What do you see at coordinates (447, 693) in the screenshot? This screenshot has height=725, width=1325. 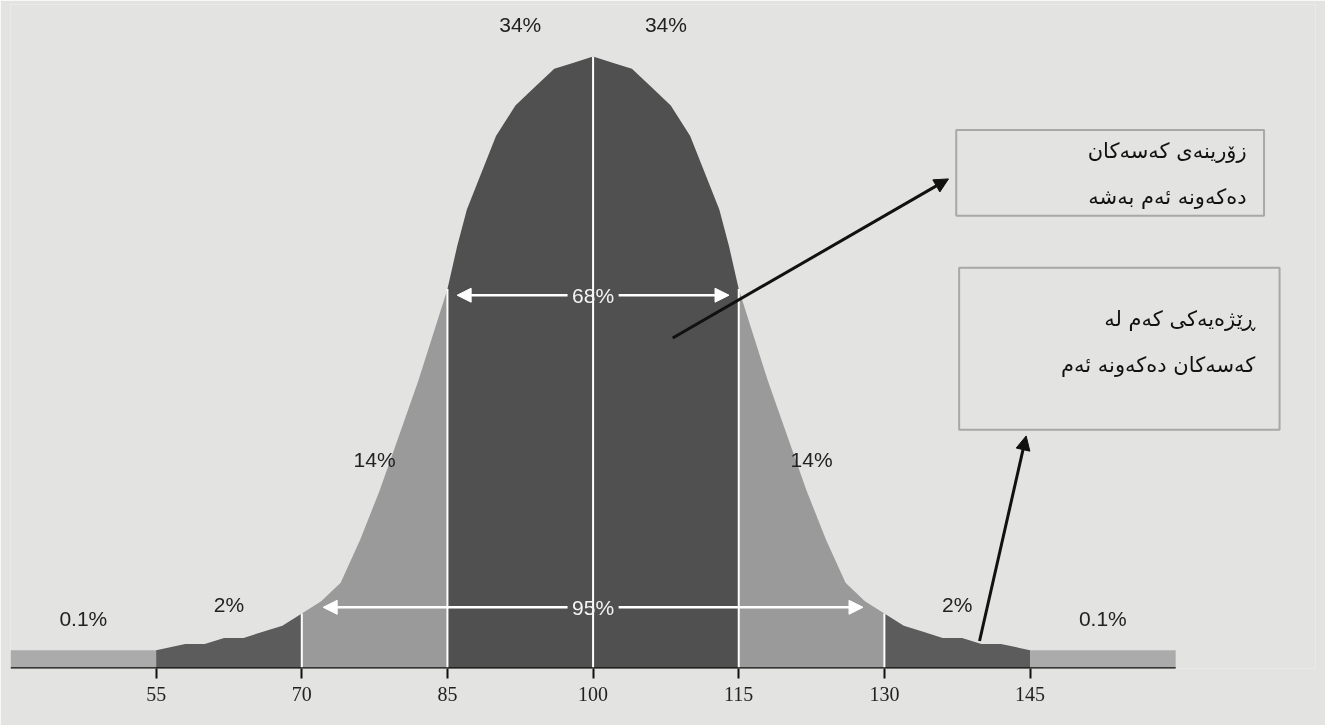 I see `x-tick-label: 85` at bounding box center [447, 693].